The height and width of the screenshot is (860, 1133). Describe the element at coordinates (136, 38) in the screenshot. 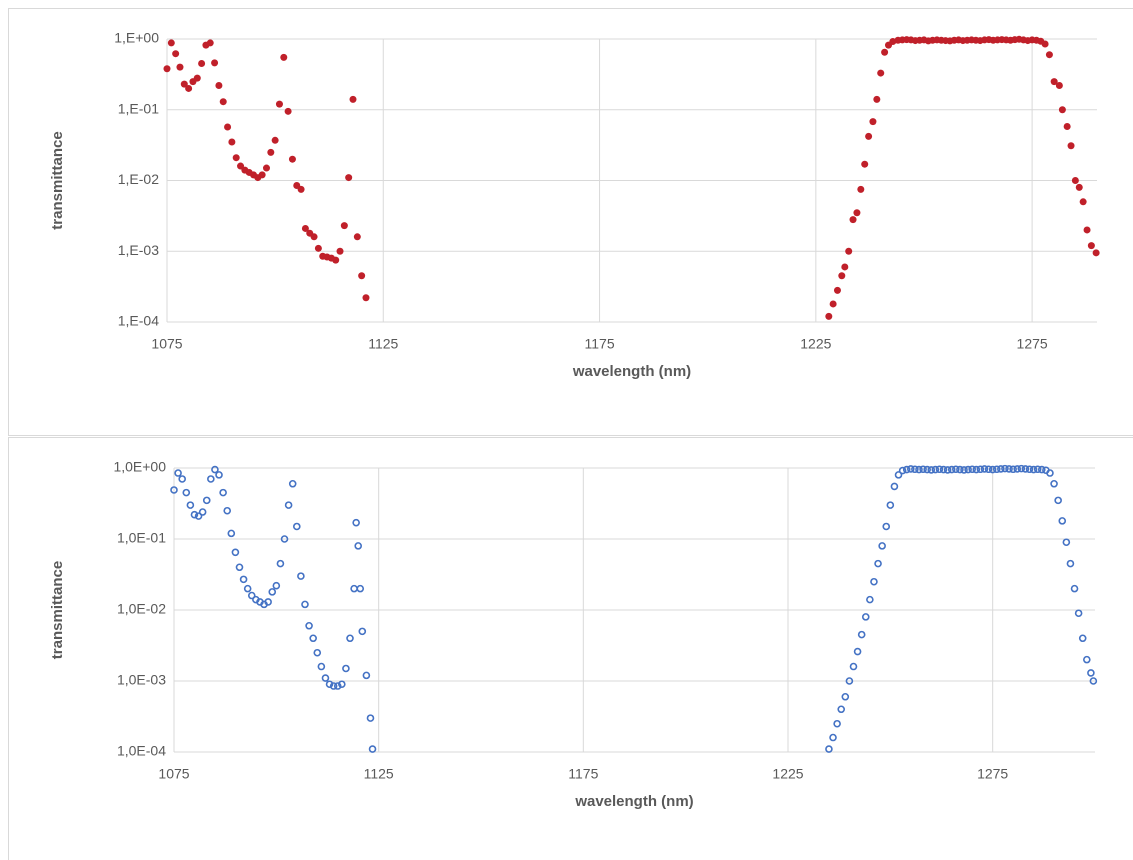

I see `y-tick-label: 1,E+00` at that location.